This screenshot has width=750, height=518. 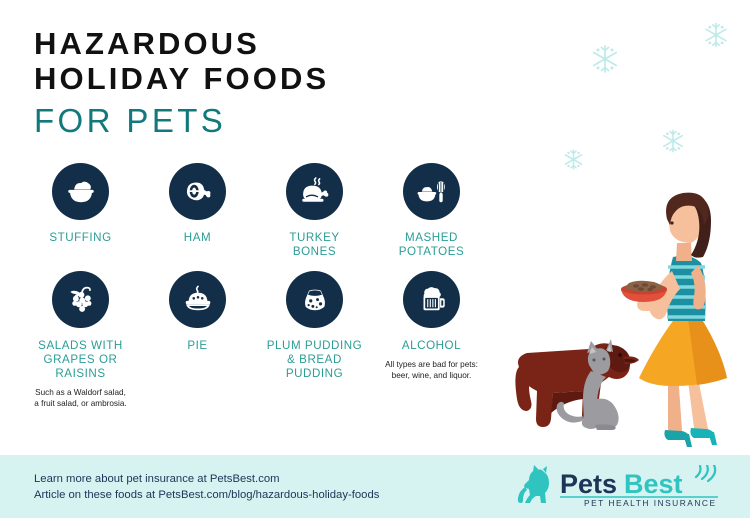 I want to click on food-item-plum-bread-pudding: PLUM PUDDING & BREAD PUDDING, so click(x=314, y=326).